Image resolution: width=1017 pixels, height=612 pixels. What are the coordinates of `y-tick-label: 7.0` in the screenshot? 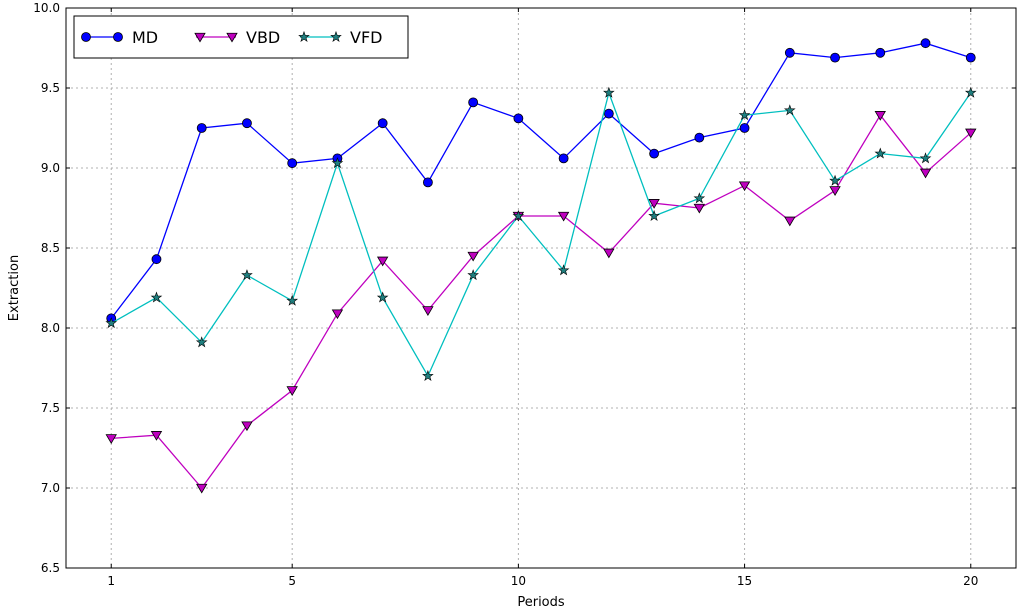 It's located at (50, 488).